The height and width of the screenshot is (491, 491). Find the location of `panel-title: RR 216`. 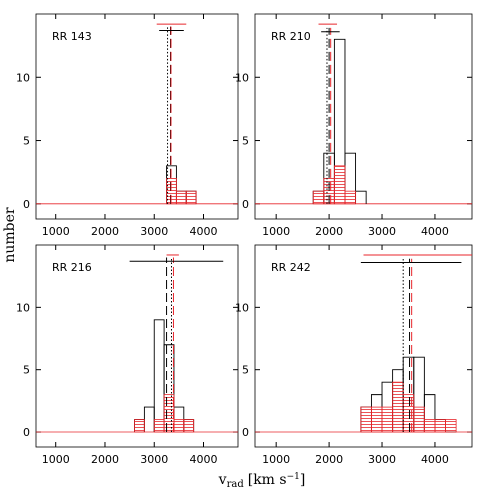

panel-title: RR 216 is located at coordinates (72, 267).